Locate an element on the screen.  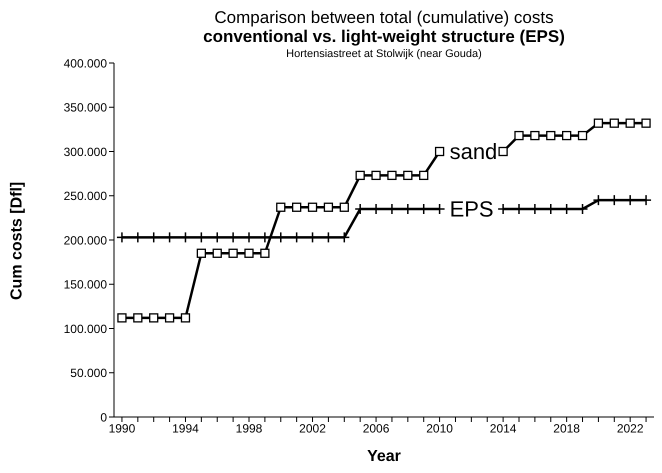
y-tick-label: 300.000 is located at coordinates (86, 151).